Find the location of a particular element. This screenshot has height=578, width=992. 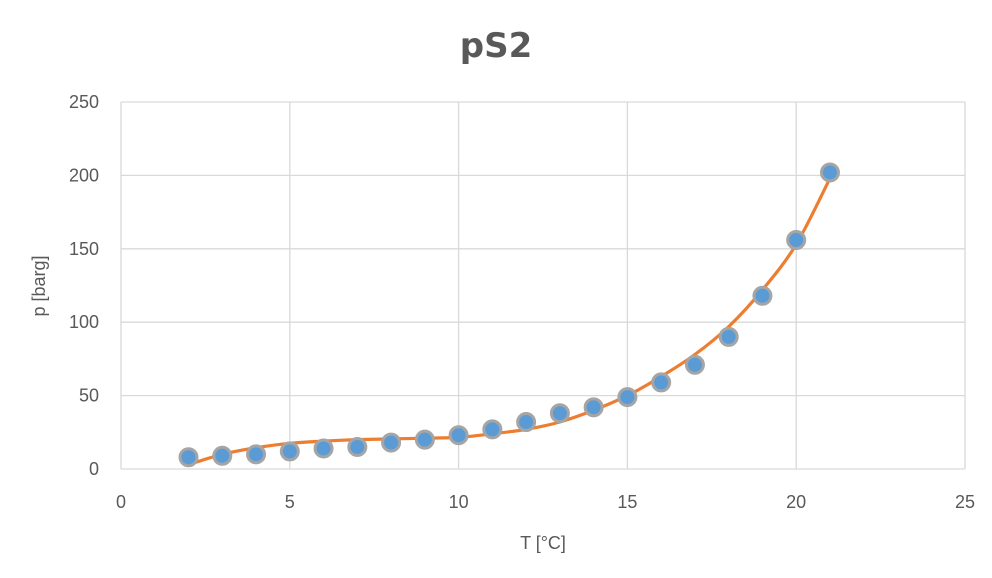

x-tick-label: 10 is located at coordinates (459, 502).